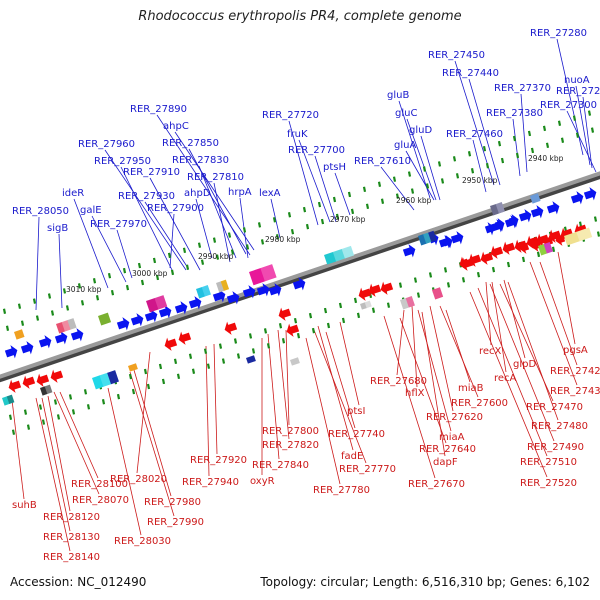 This screenshot has height=600, width=600. What do you see at coordinates (398, 381) in the screenshot?
I see `reverse-gene-label: RER_27680` at bounding box center [398, 381].